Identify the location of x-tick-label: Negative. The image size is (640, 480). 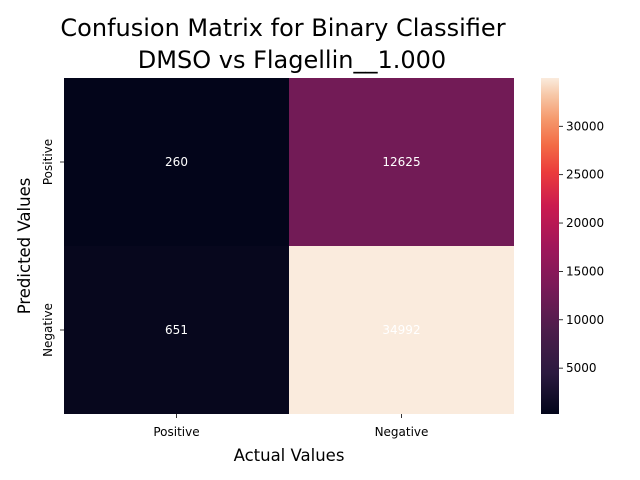
(402, 432).